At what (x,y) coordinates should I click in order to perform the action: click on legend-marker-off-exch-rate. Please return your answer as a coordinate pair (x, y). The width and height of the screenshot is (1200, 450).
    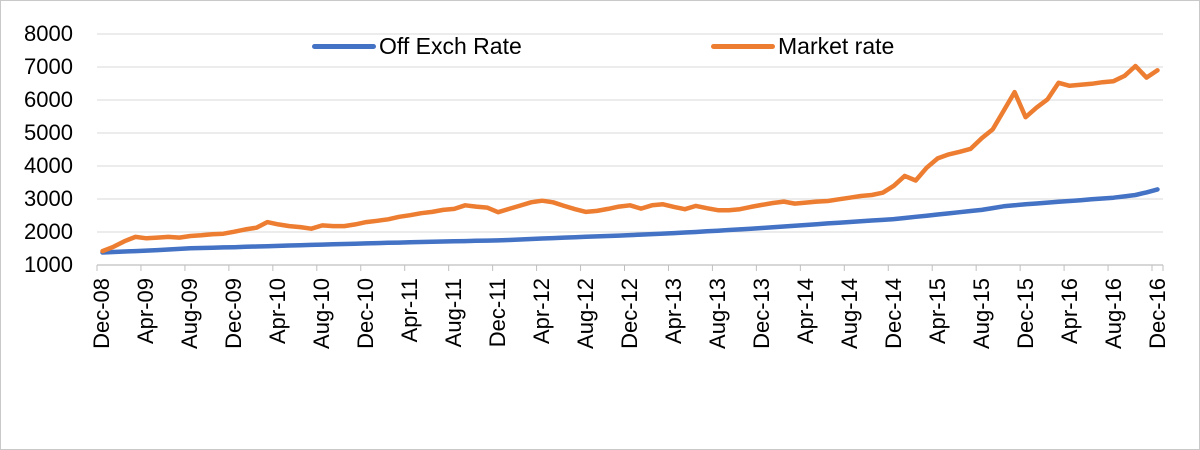
    Looking at the image, I should click on (344, 46).